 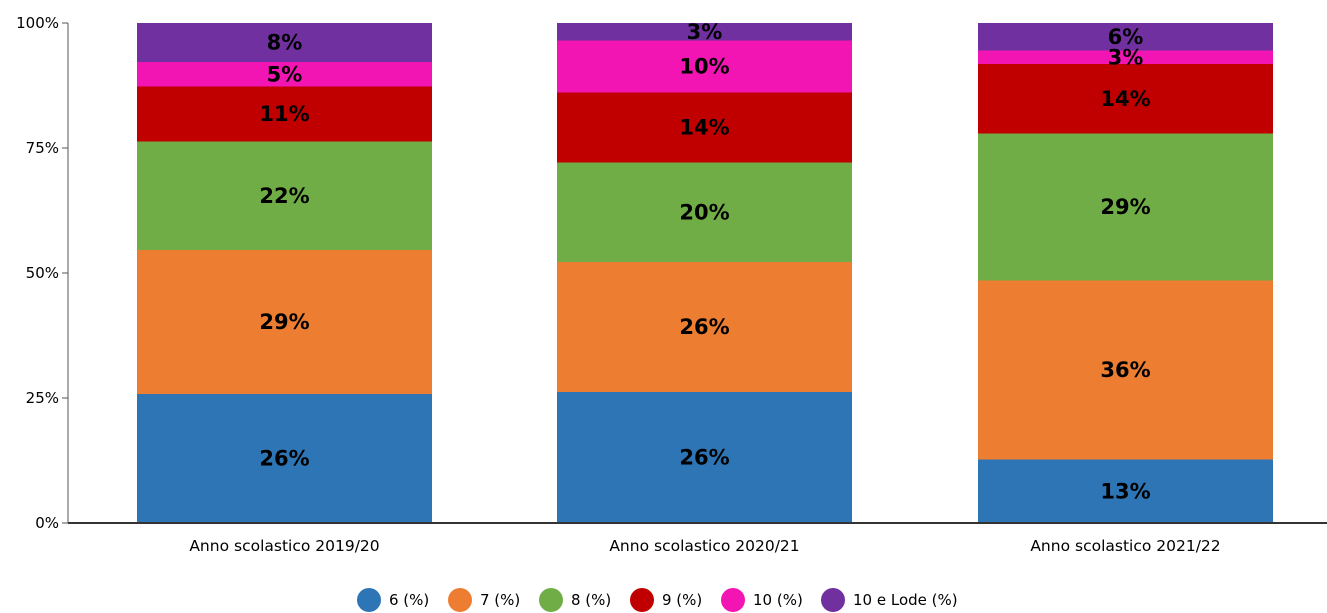 What do you see at coordinates (591, 600) in the screenshot?
I see `legend-label: 8 (%)` at bounding box center [591, 600].